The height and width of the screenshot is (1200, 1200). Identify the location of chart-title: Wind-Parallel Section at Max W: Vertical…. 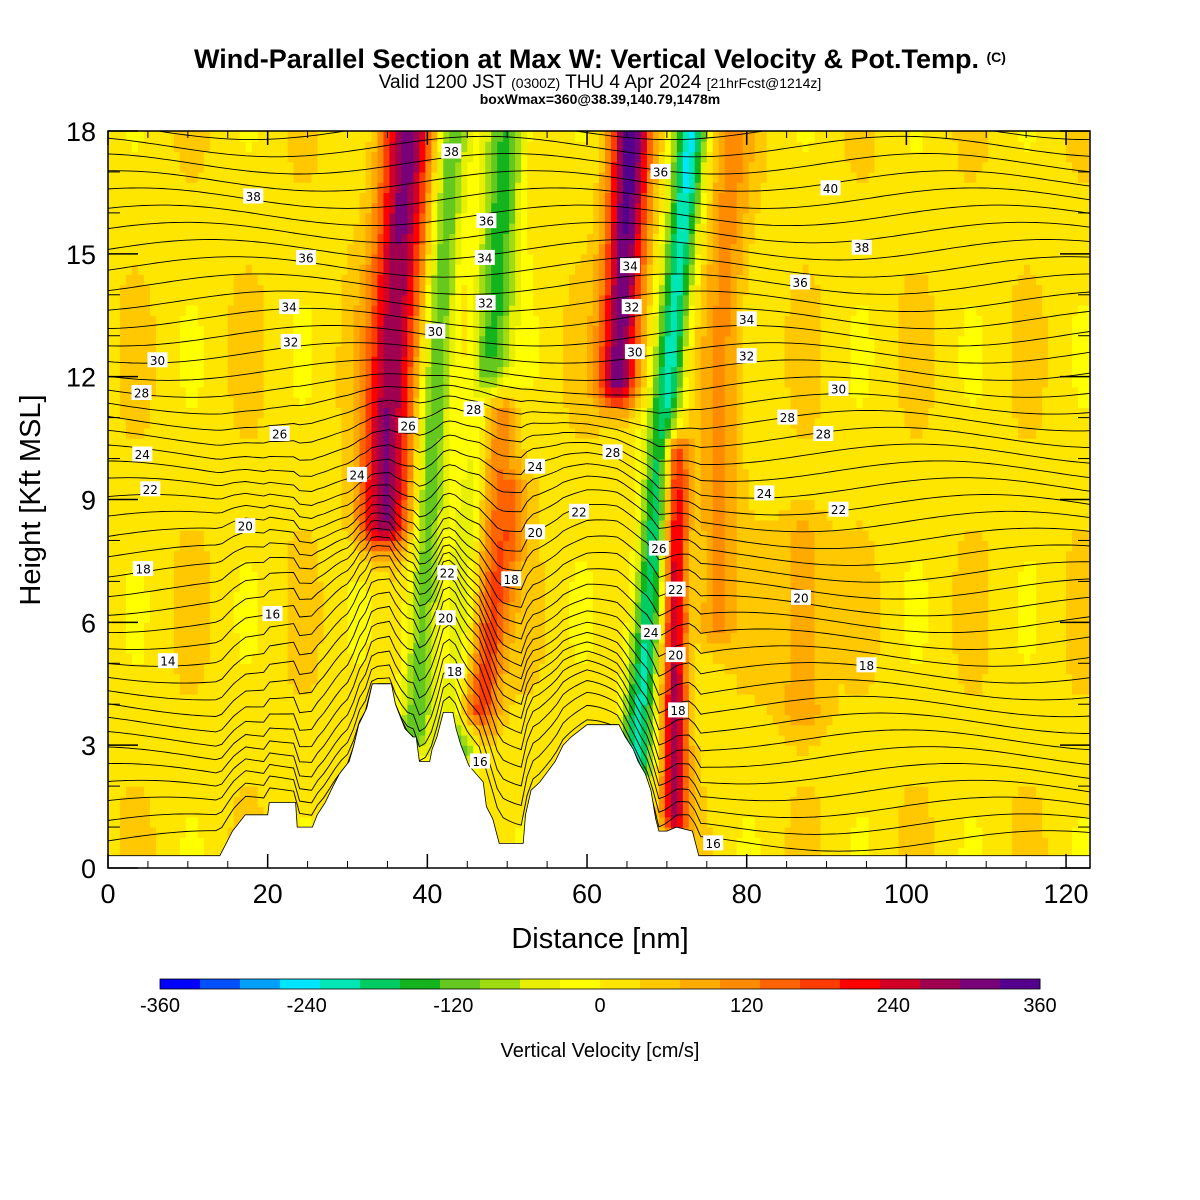
(600, 59).